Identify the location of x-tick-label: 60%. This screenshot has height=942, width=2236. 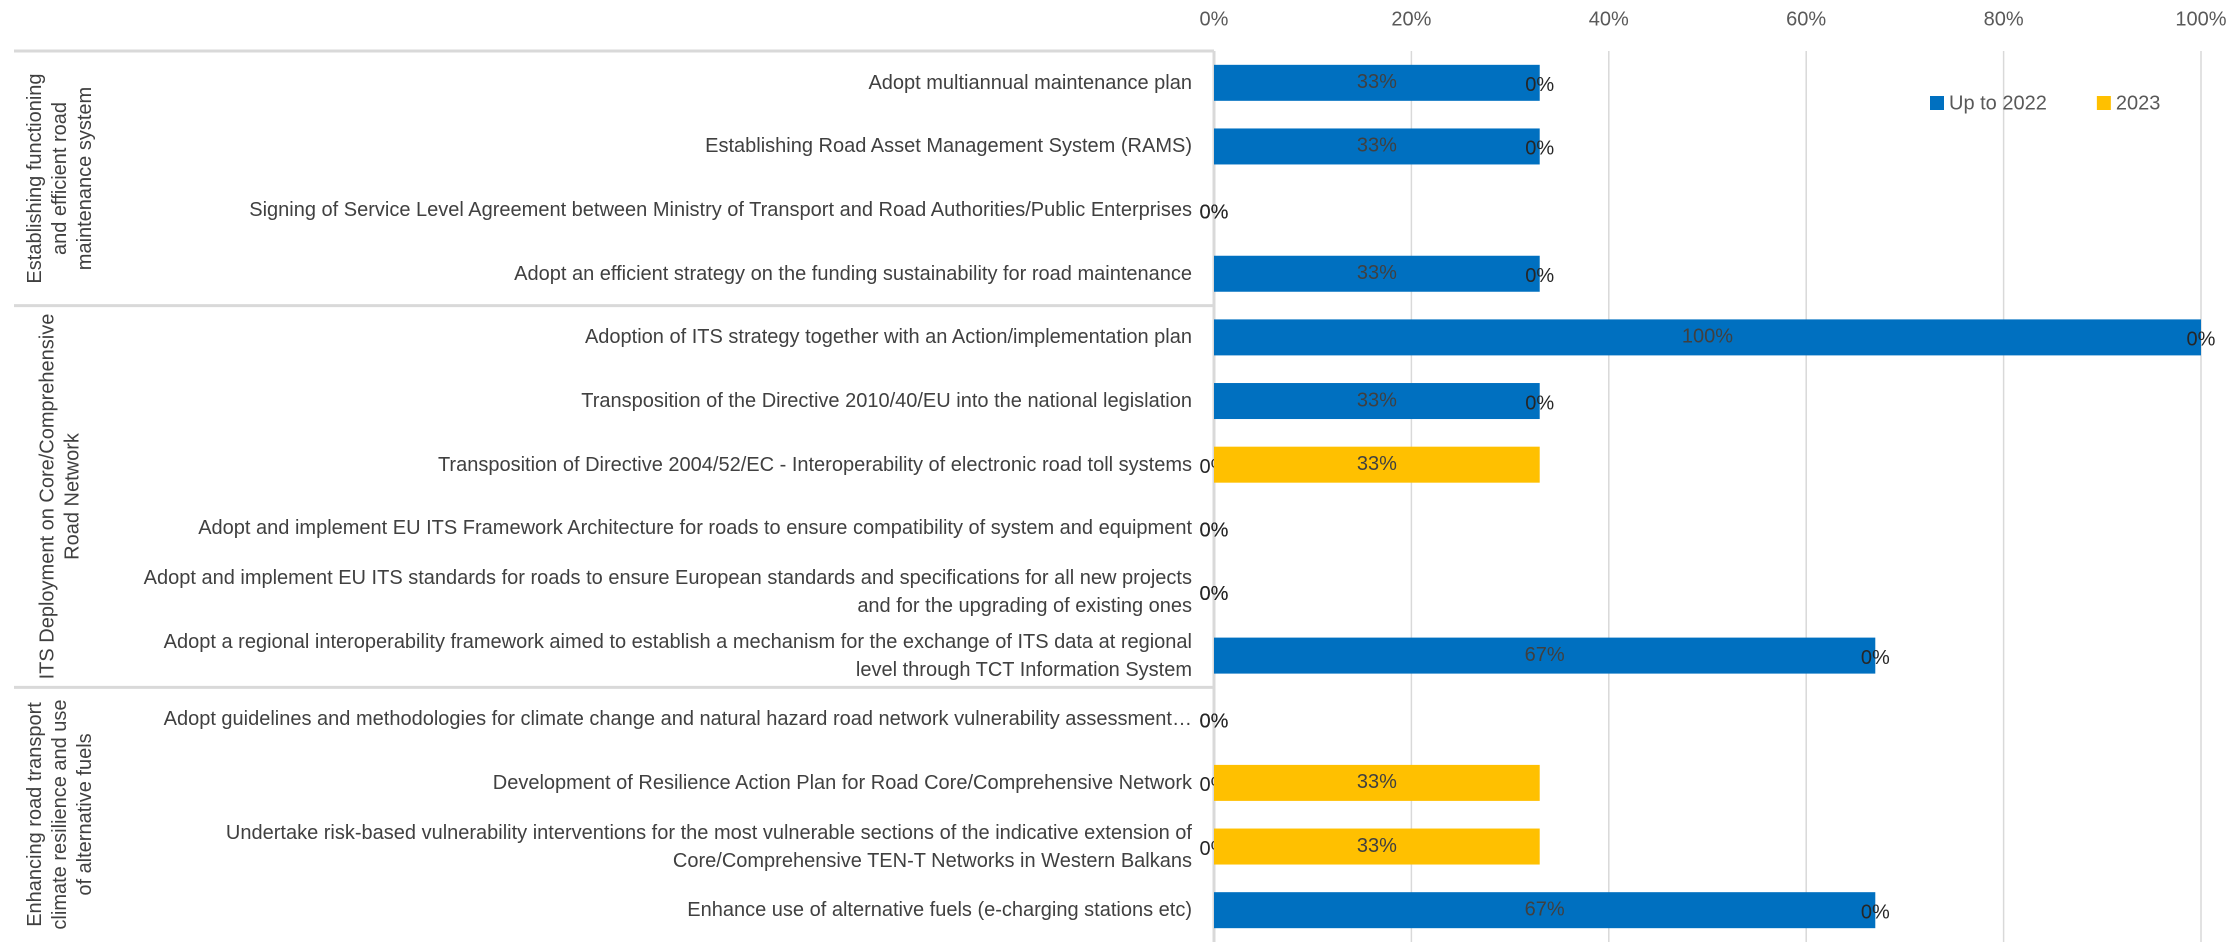
(1806, 19).